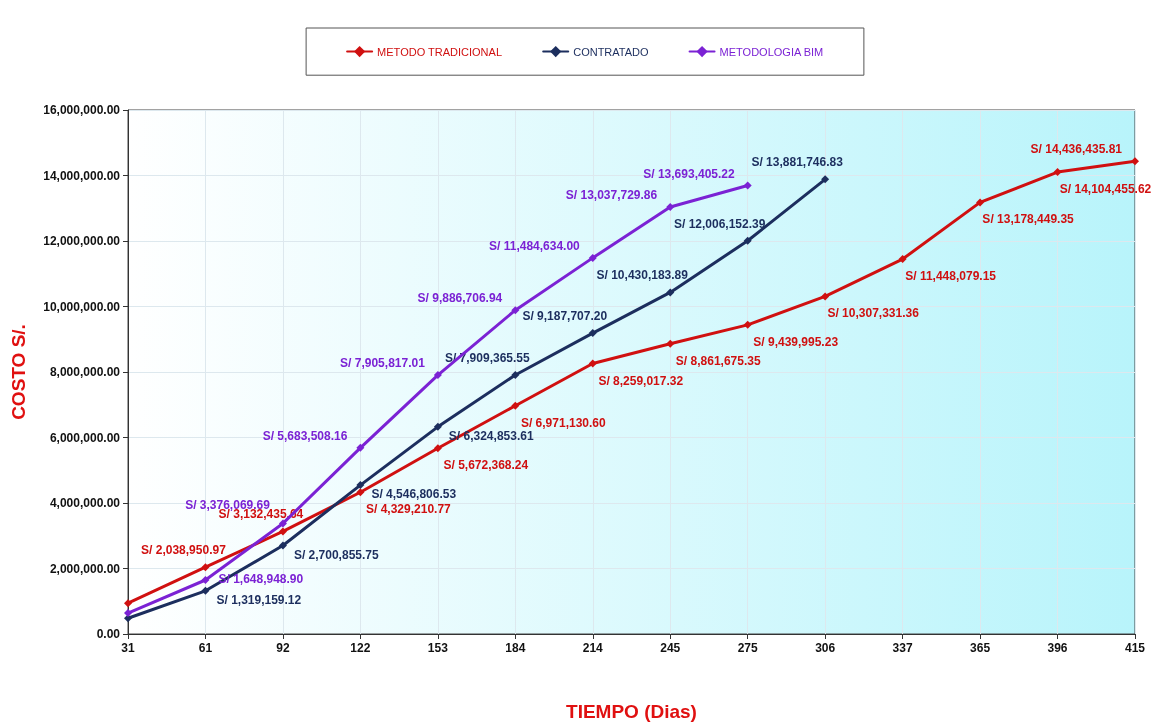  I want to click on data-label: S/ 10,307,331.36, so click(873, 313).